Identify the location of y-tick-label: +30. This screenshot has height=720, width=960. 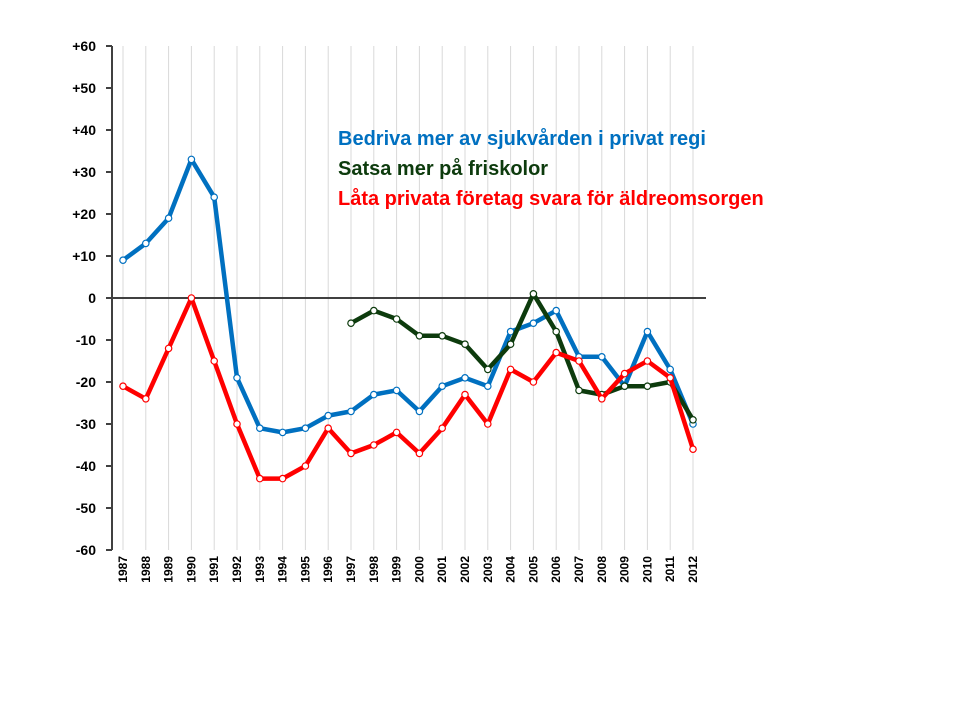
(84, 172).